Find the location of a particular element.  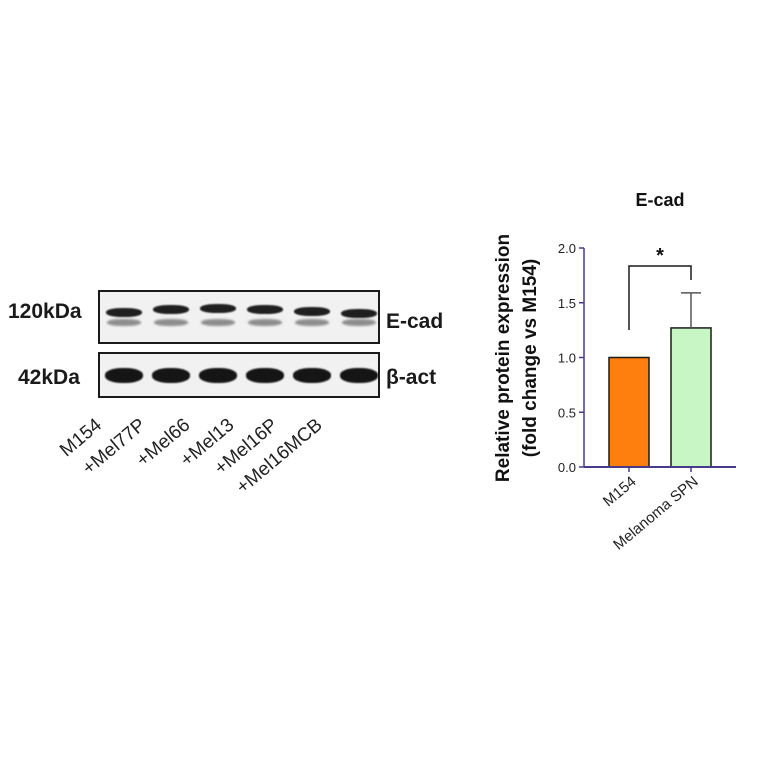

protein-label-bactin: β-act is located at coordinates (411, 377).